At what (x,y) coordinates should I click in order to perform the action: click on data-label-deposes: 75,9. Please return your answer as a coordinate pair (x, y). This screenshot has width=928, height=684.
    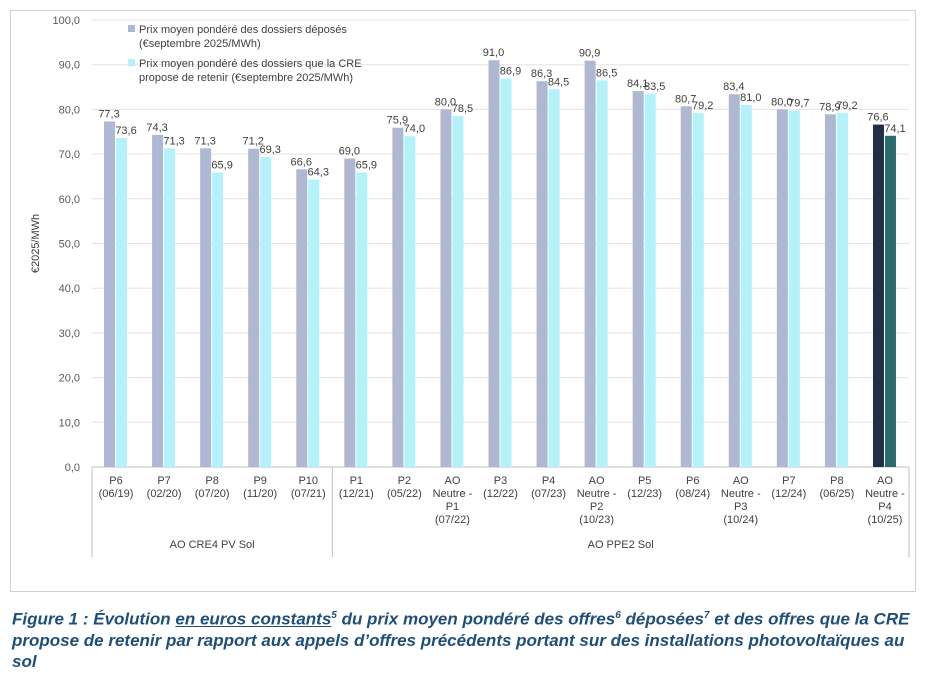
    Looking at the image, I should click on (397, 121).